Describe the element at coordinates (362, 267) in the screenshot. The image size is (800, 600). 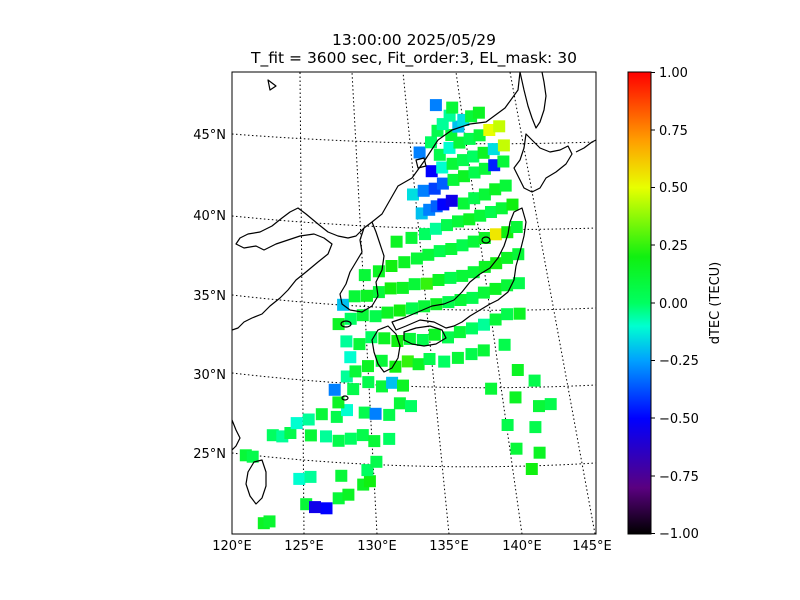
I see `coastline-korea` at that location.